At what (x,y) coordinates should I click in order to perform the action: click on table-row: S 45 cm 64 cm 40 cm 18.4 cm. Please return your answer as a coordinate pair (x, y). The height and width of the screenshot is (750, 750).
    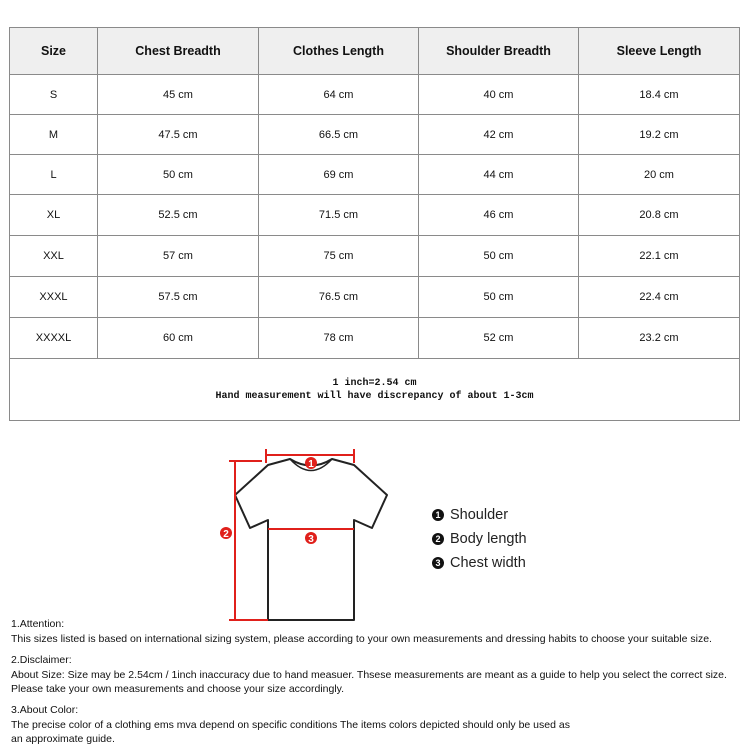
    Looking at the image, I should click on (374, 94).